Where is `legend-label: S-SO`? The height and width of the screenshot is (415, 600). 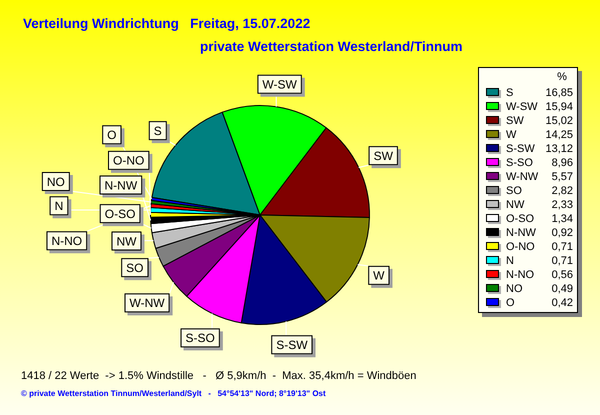
legend-label: S-SO is located at coordinates (520, 163).